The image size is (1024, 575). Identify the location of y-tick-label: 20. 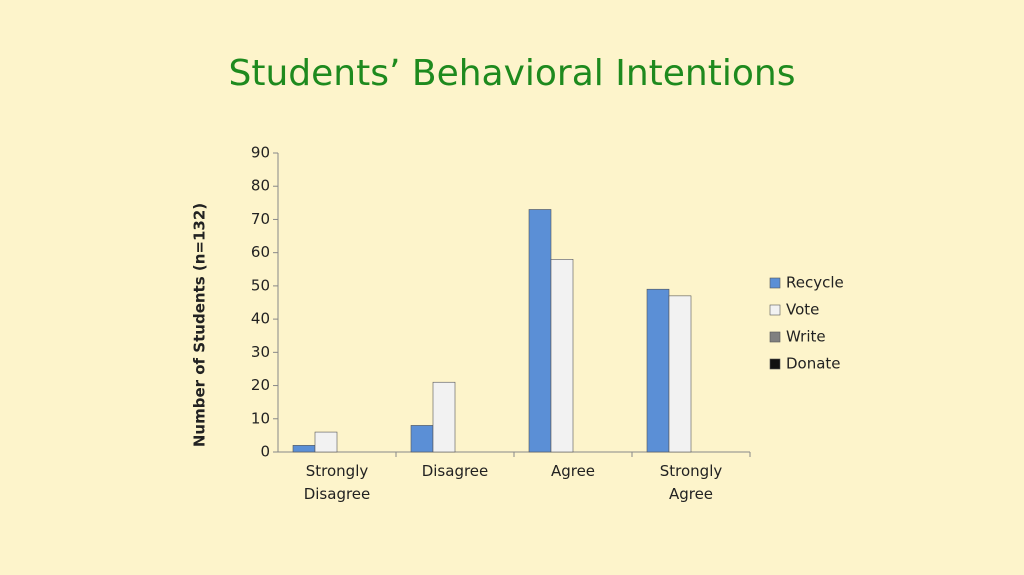
(260, 385).